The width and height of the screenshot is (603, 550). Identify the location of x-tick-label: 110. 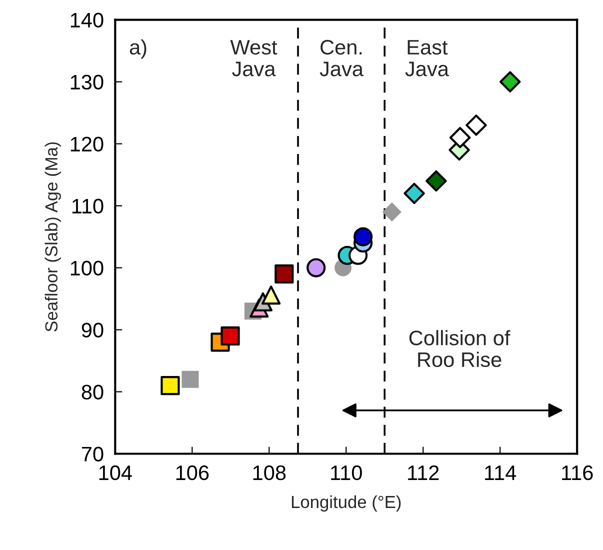
(346, 472).